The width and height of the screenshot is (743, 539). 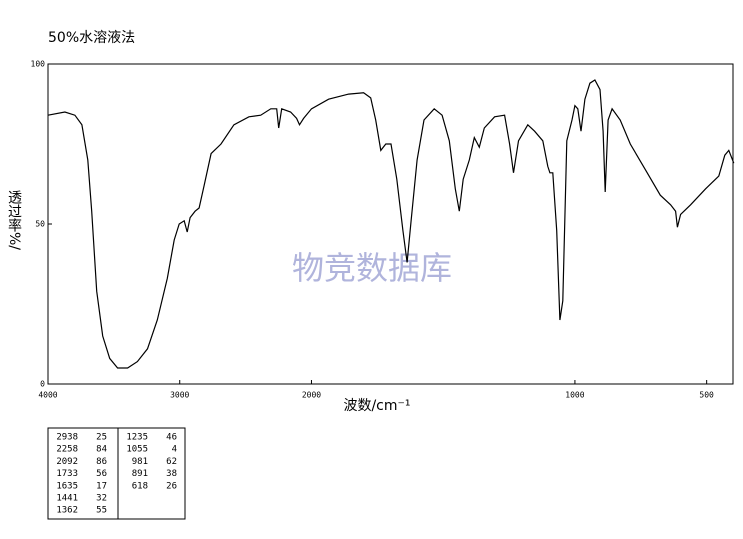 What do you see at coordinates (67, 438) in the screenshot?
I see `peak-wavenumber: 2938` at bounding box center [67, 438].